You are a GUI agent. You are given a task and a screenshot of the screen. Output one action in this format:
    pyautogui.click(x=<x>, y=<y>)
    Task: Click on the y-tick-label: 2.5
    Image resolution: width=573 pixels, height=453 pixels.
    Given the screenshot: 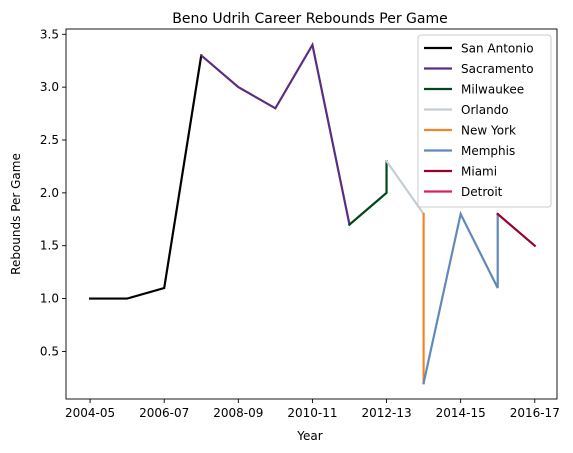 What is the action you would take?
    pyautogui.click(x=49, y=140)
    